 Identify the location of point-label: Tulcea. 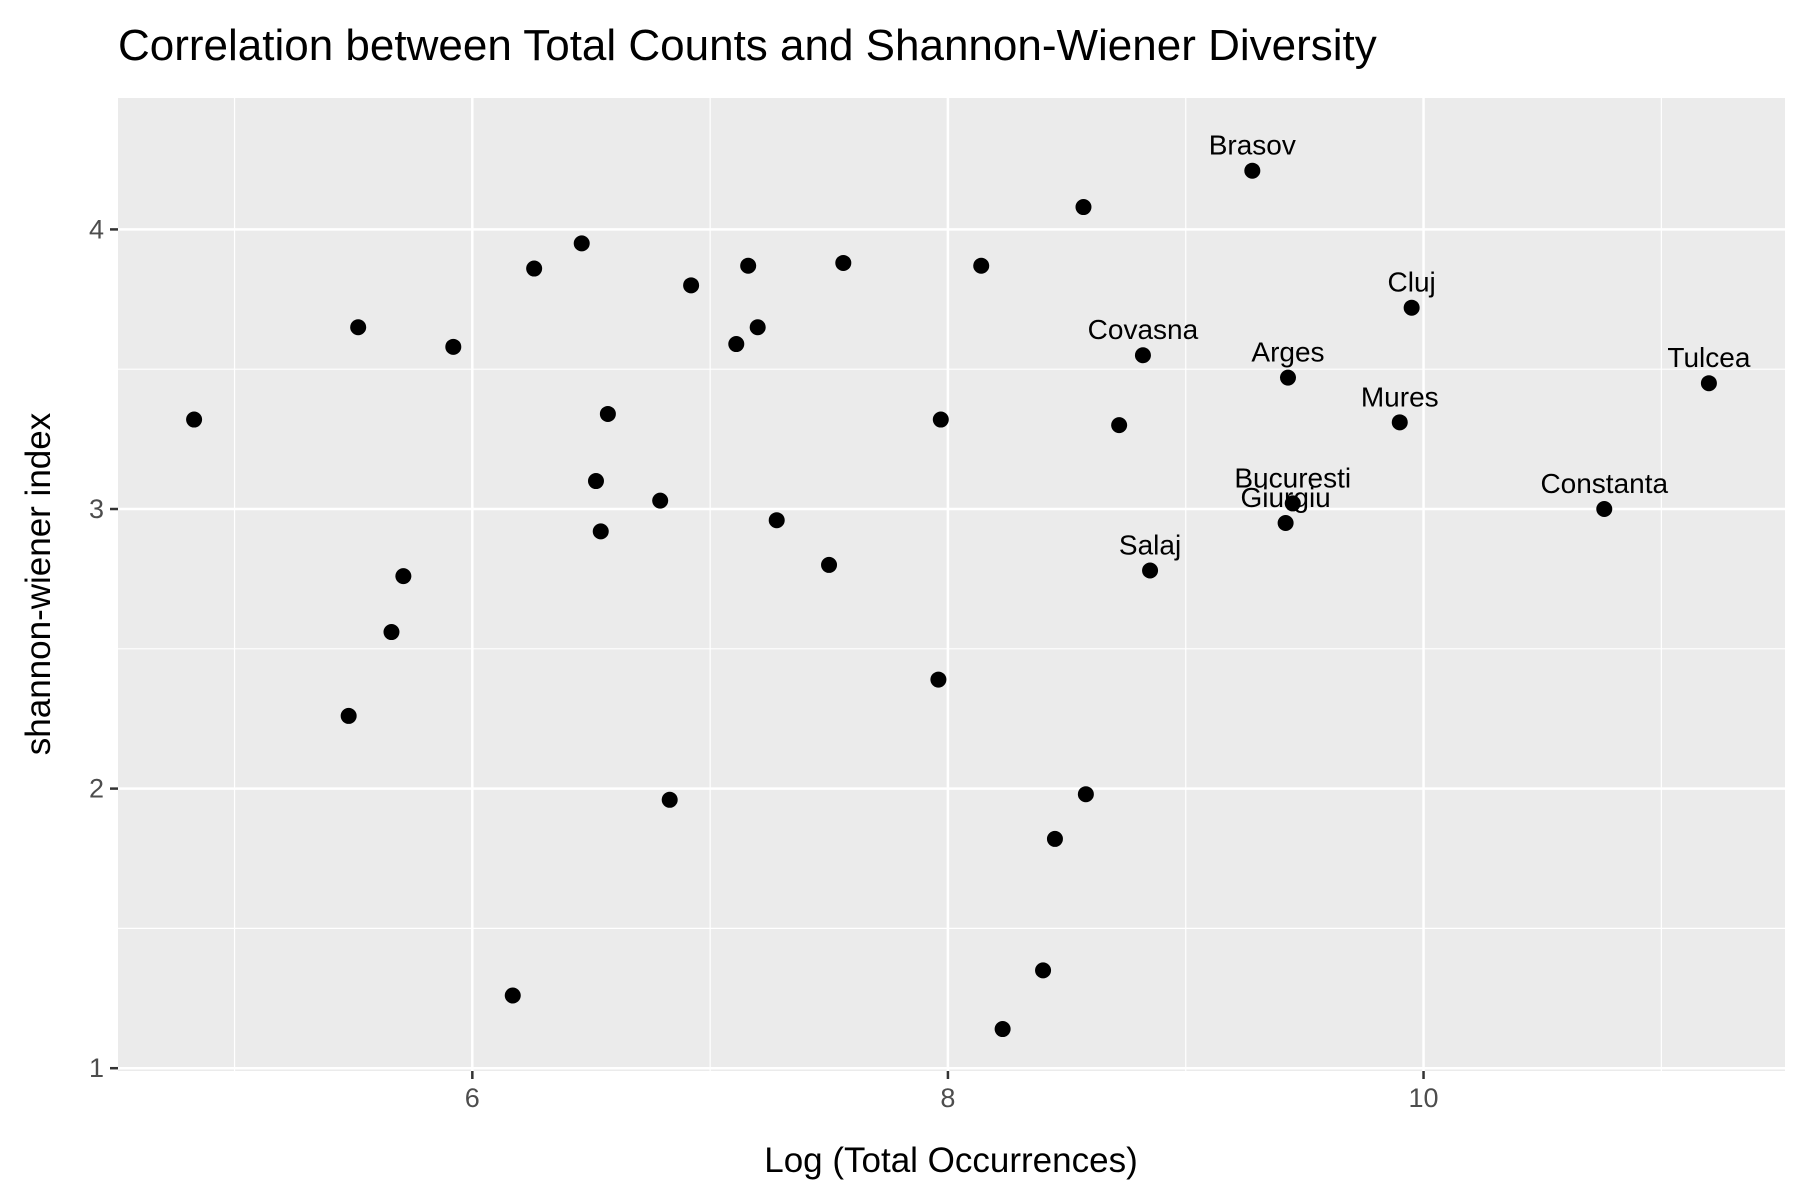
(1708, 357).